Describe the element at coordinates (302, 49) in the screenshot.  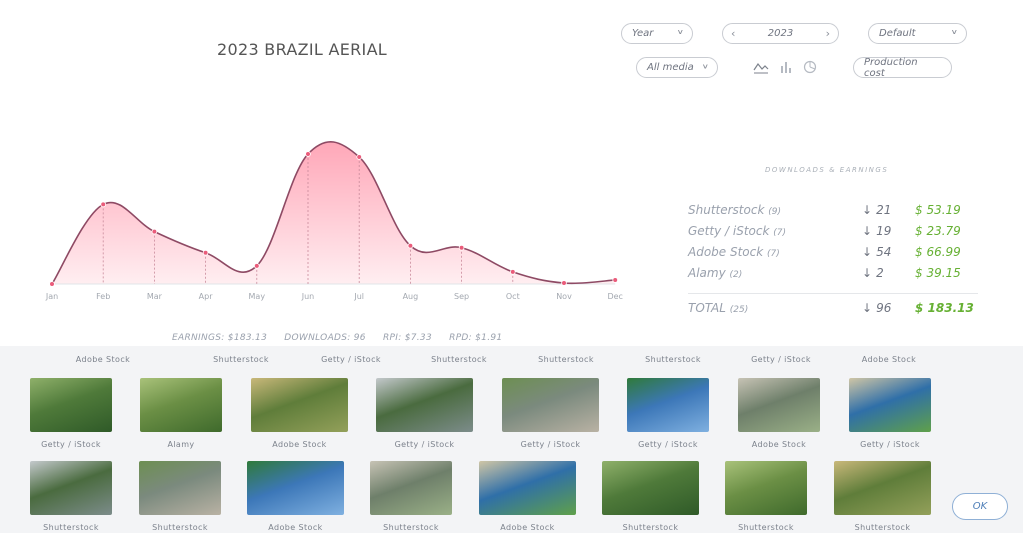
I see `page-title: 2023 BRAZIL AERIAL` at that location.